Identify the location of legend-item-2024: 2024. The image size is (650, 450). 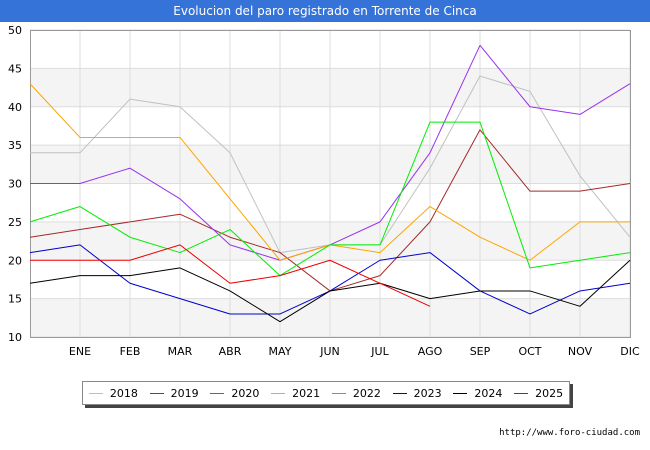
(477, 393).